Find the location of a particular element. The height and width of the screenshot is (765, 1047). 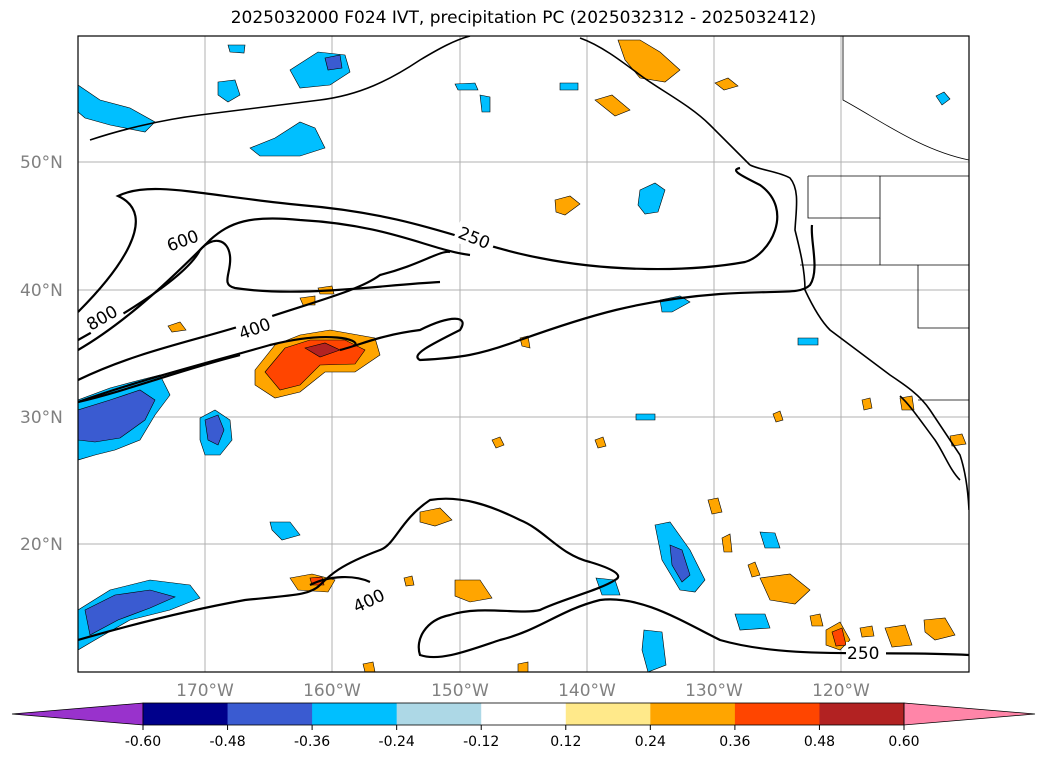

colorbar-segments is located at coordinates (524, 714).